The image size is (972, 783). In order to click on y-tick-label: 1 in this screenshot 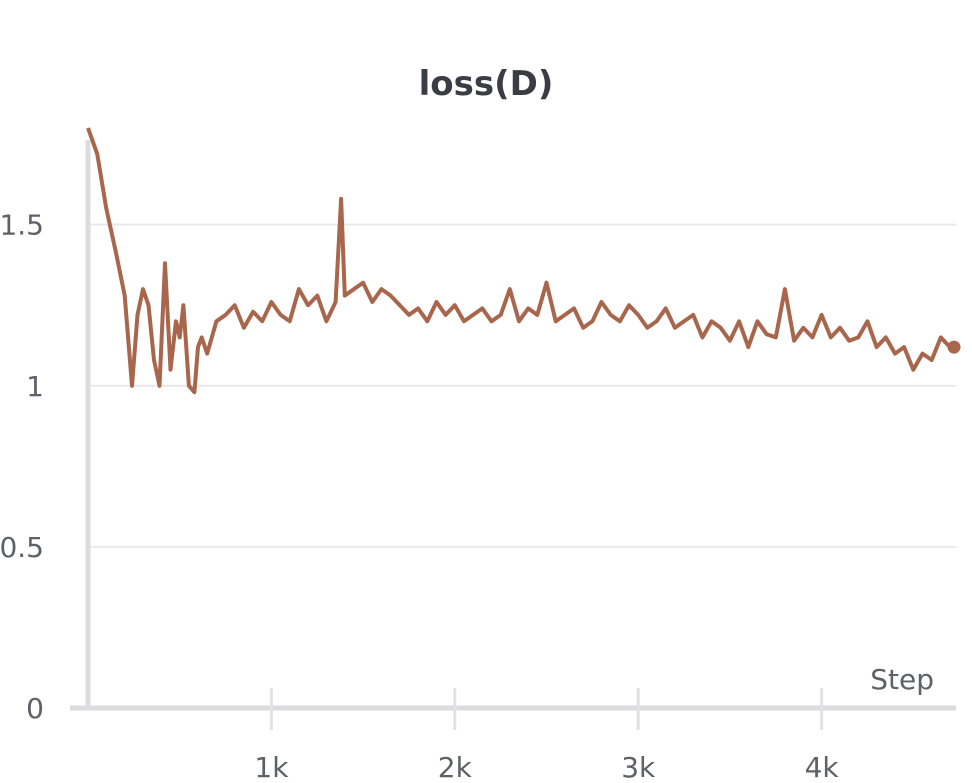, I will do `click(35, 386)`.